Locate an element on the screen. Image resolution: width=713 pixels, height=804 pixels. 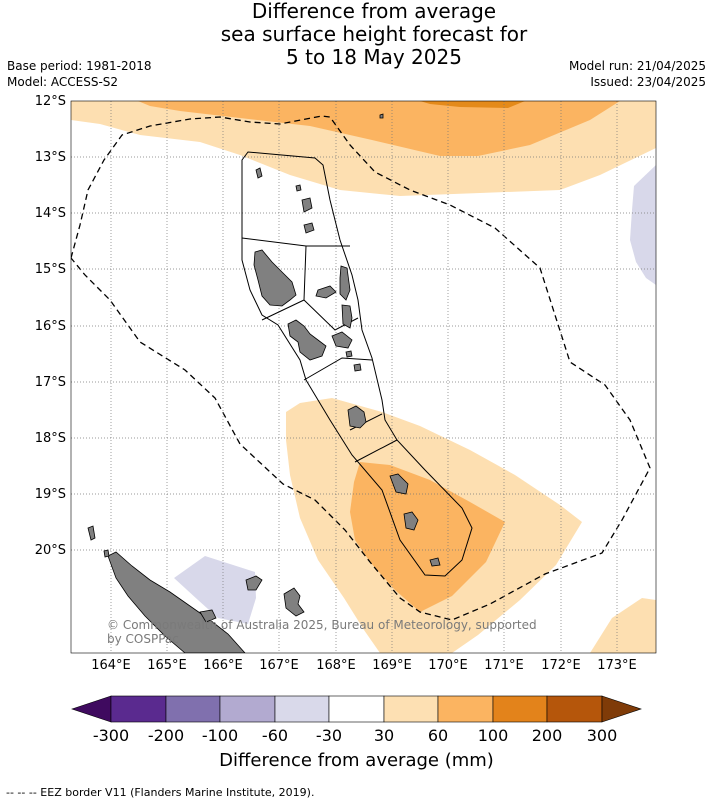
anomaly-above-30-southeast is located at coordinates (623, 625).